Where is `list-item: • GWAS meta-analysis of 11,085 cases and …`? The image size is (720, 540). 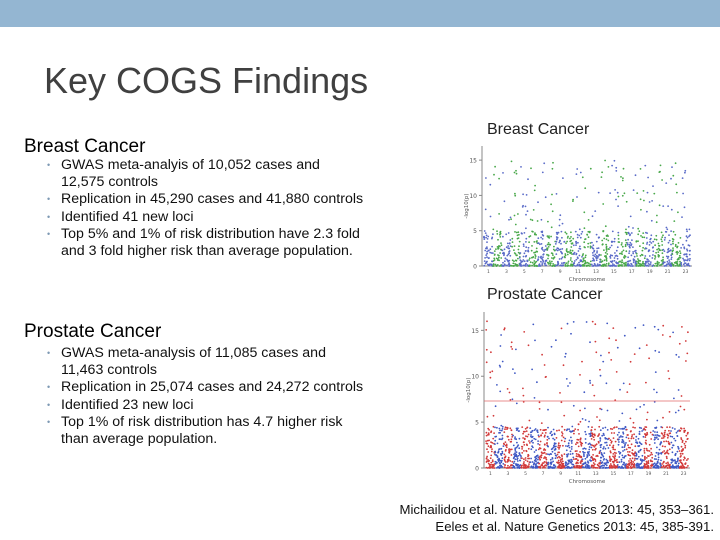
list-item: • GWAS meta-analysis of 11,085 cases and … is located at coordinates (186, 361).